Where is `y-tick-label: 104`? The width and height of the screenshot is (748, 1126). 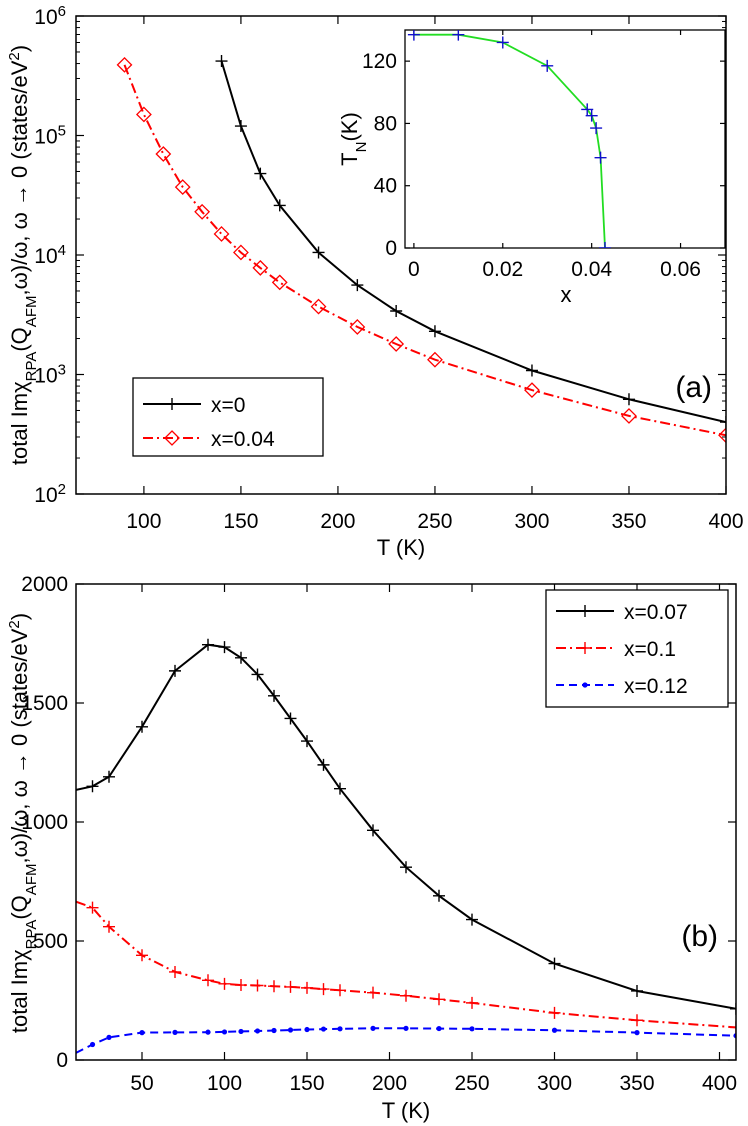
y-tick-label: 104 is located at coordinates (50, 255).